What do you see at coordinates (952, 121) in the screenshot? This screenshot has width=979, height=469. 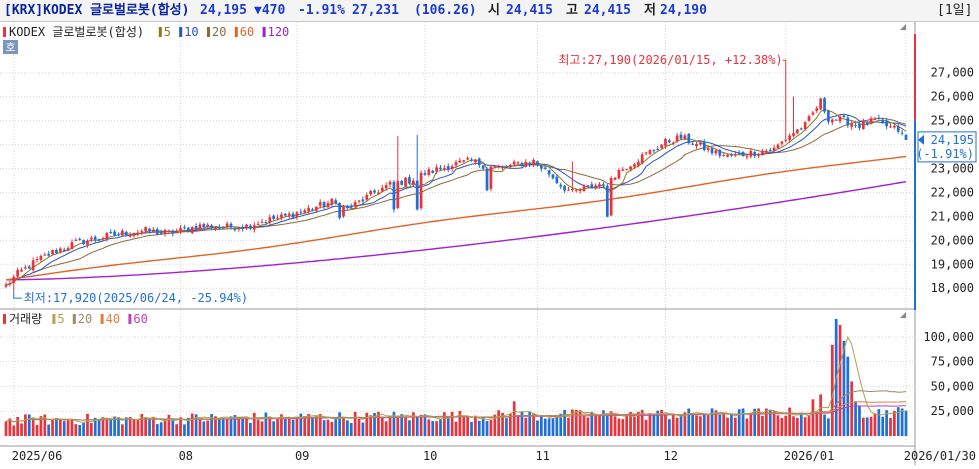 I see `price-tick-label: 25,000` at bounding box center [952, 121].